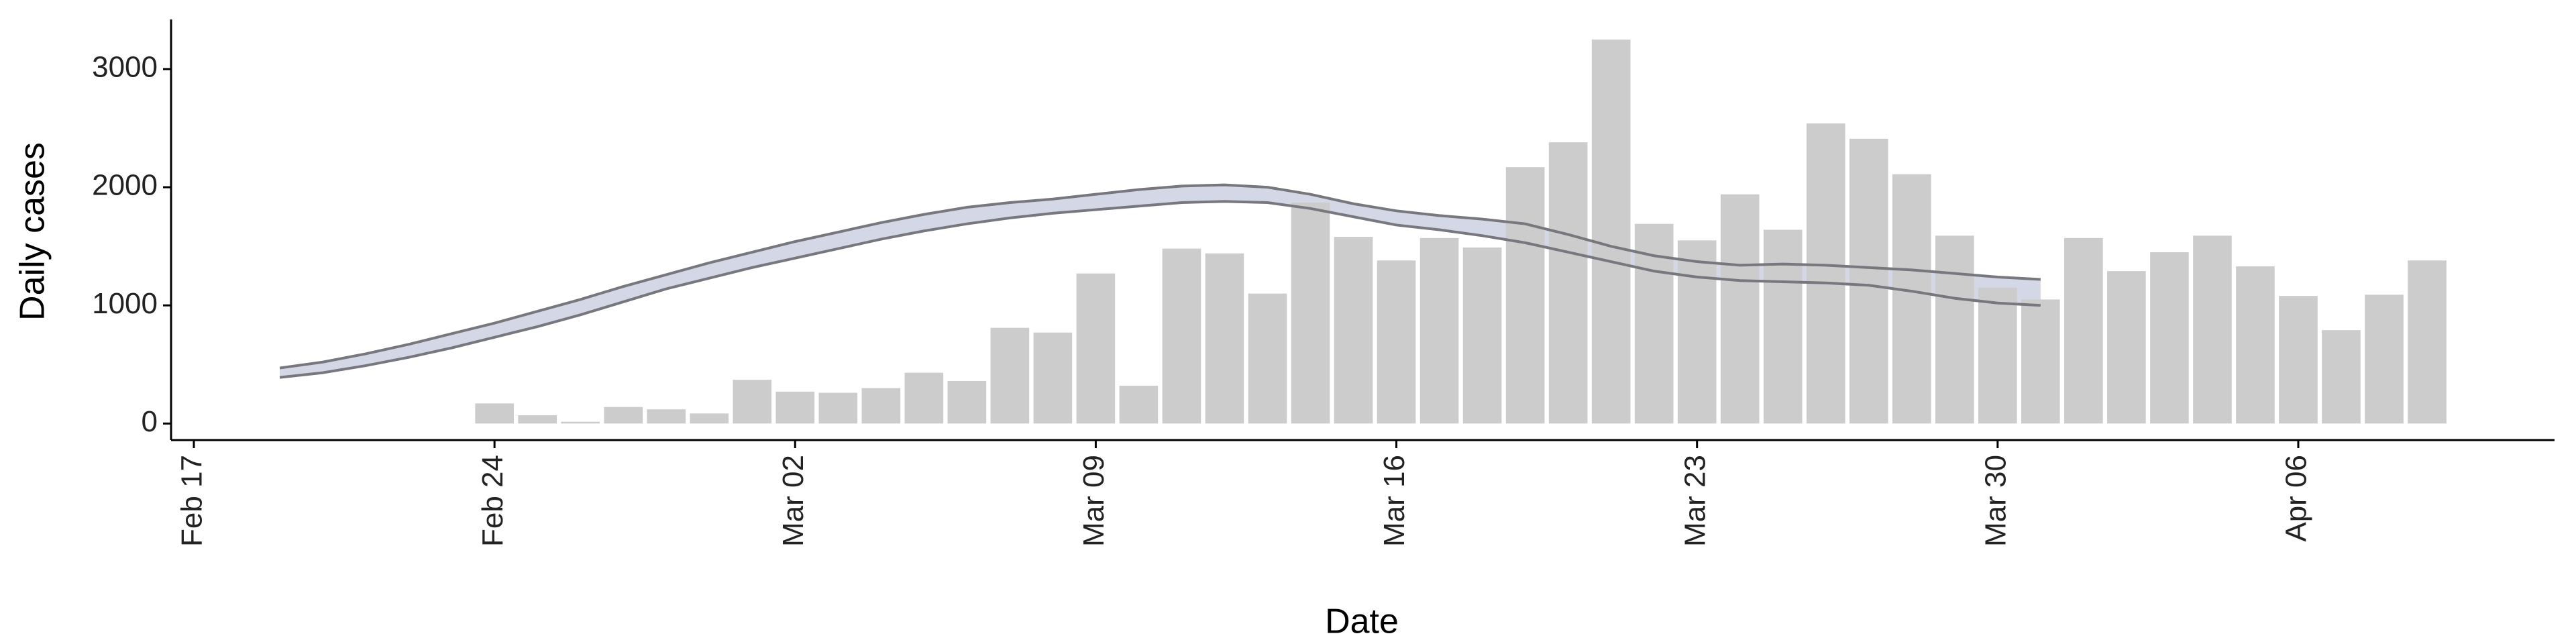 This screenshot has height=644, width=2576. What do you see at coordinates (1694, 501) in the screenshot?
I see `x-tick-label: Mar 23` at bounding box center [1694, 501].